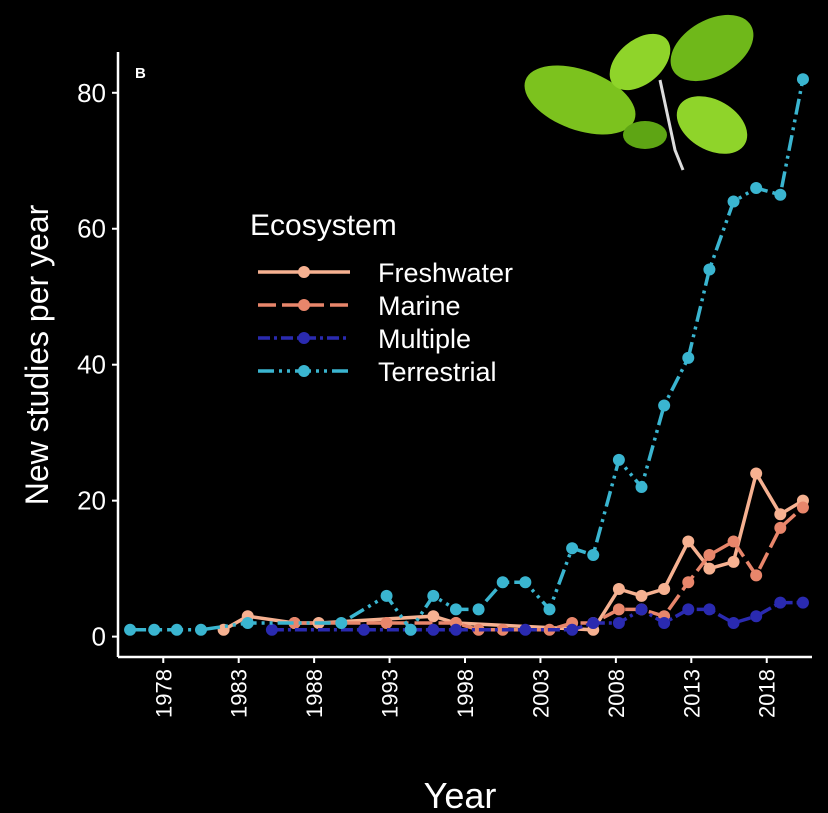  I want to click on x-tick-label: 1983, so click(239, 693).